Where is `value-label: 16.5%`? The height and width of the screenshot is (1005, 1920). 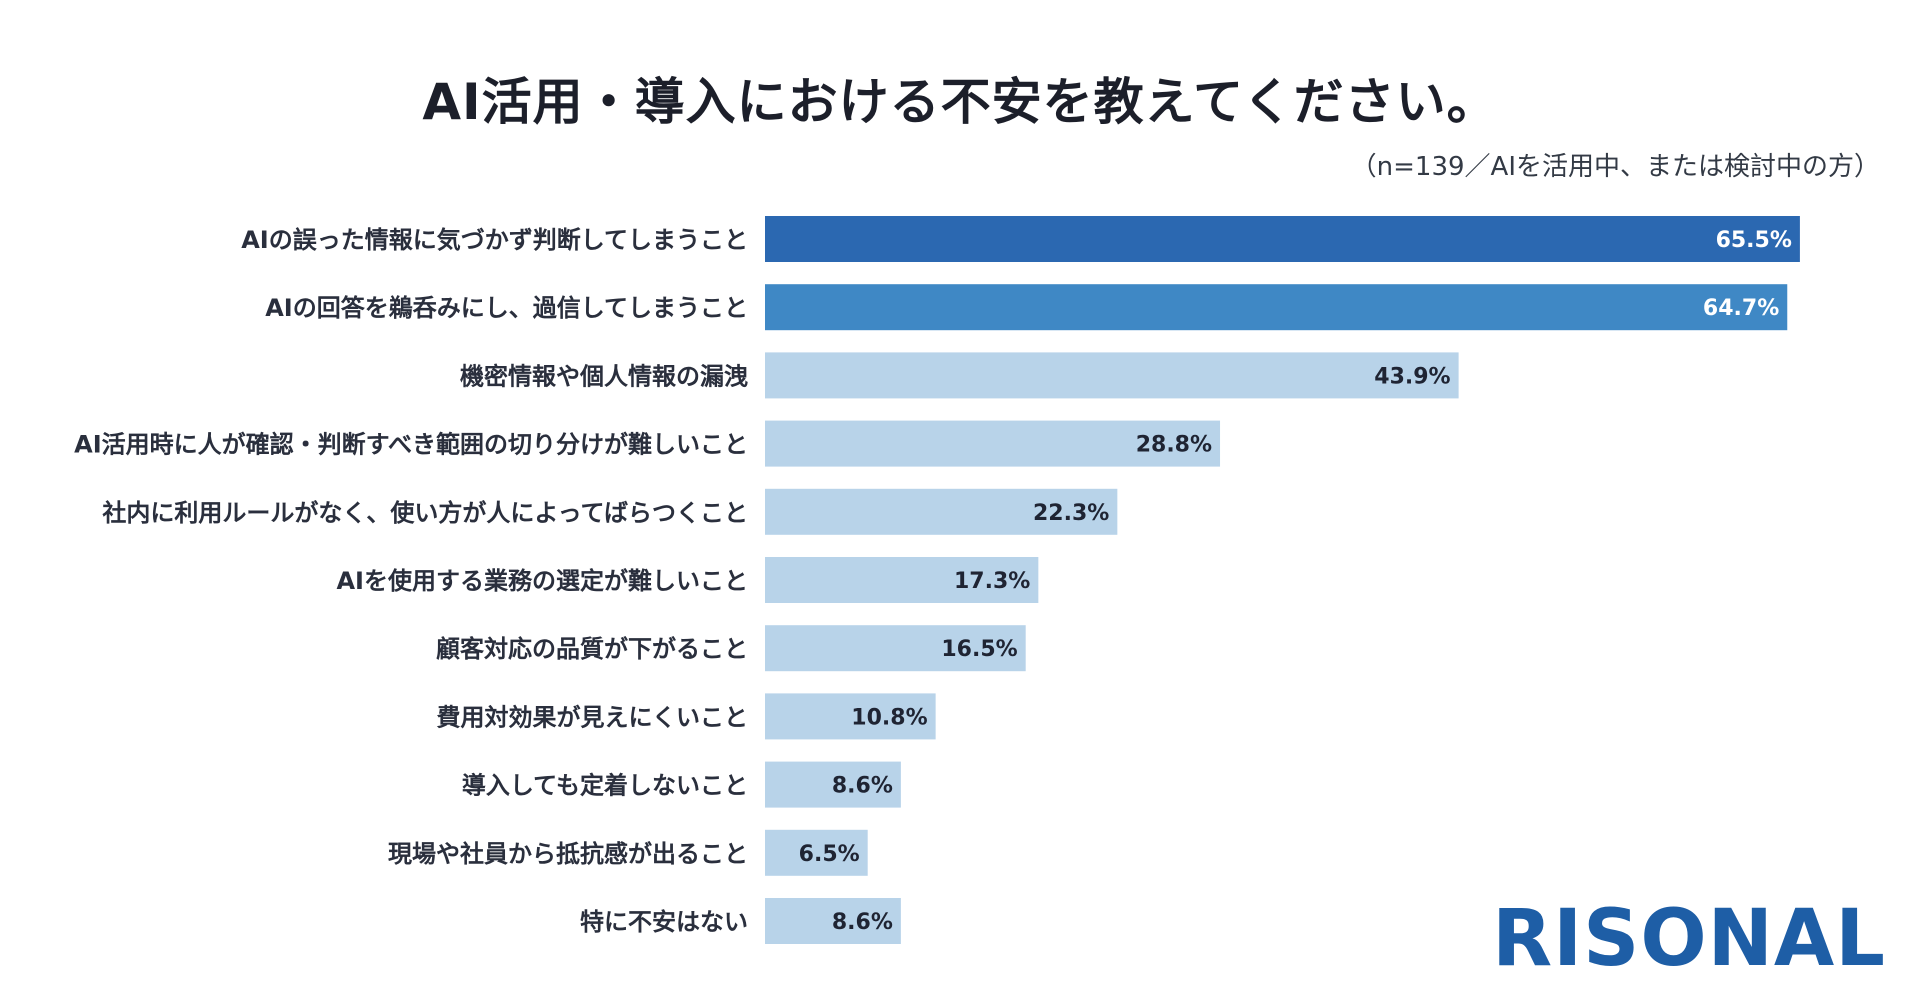 value-label: 16.5% is located at coordinates (979, 649).